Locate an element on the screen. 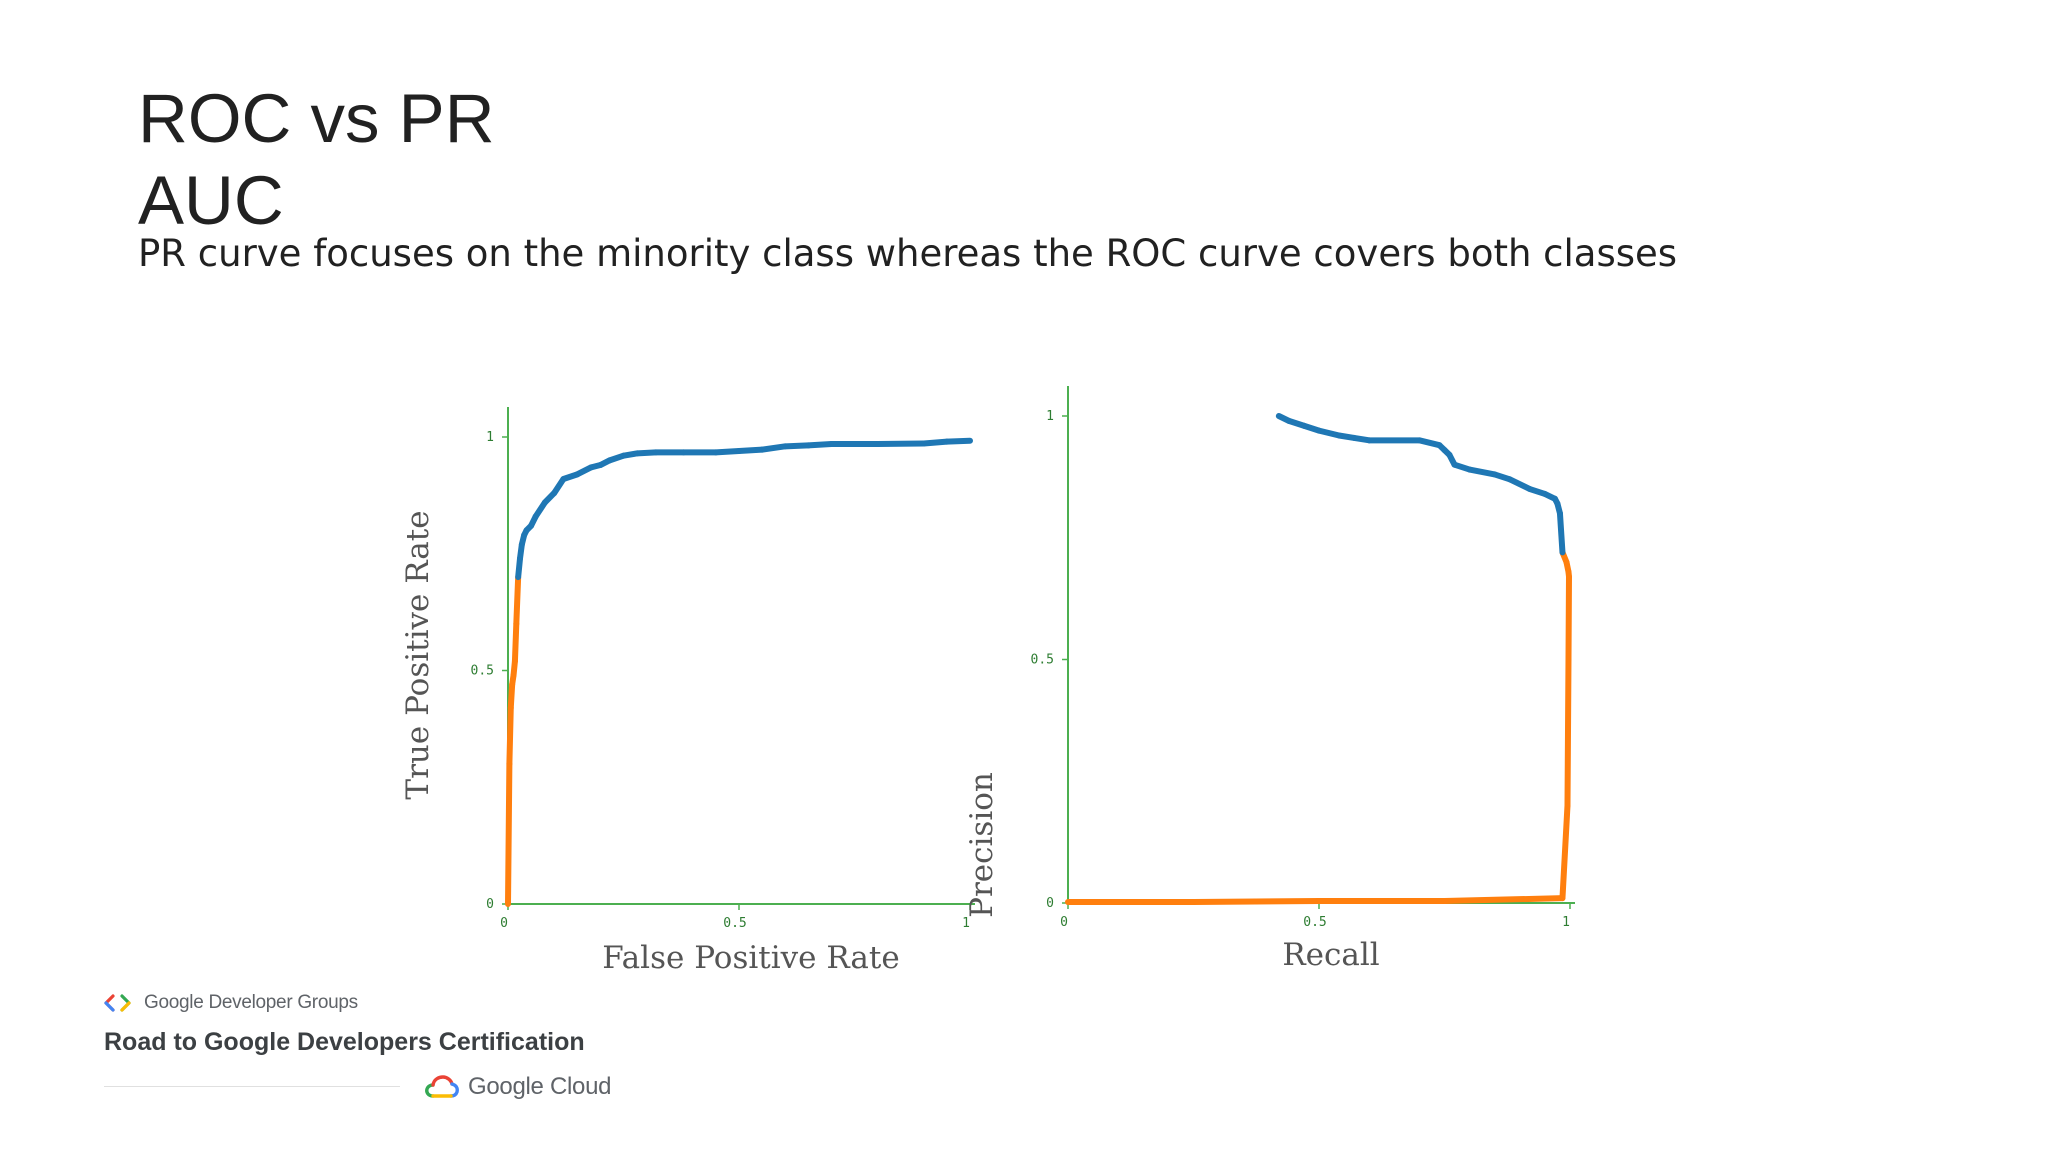 This screenshot has height=1152, width=2048. gdg-branding: Google Developer Groups is located at coordinates (231, 1003).